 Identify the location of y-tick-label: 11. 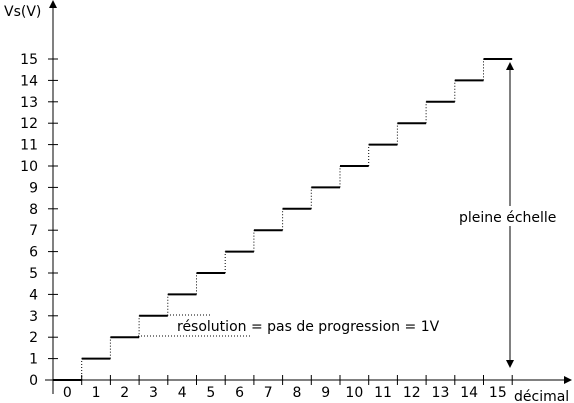
(29, 146).